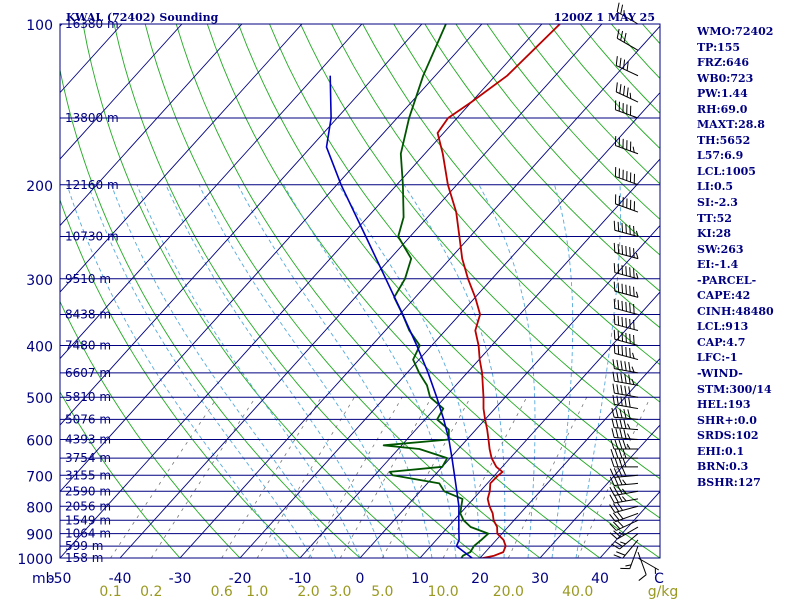 This screenshot has height=600, width=800. I want to click on height-label: 599 m, so click(84, 546).